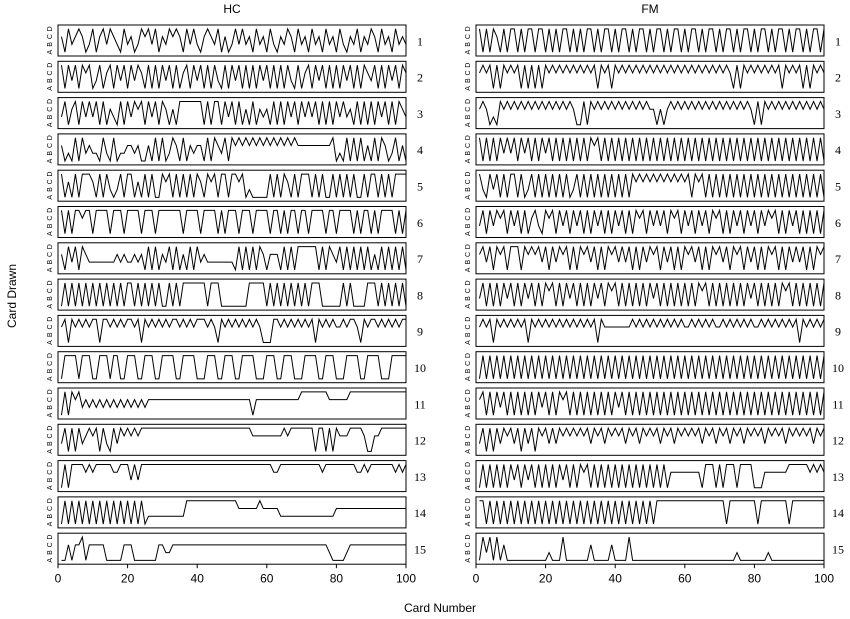  What do you see at coordinates (838, 332) in the screenshot?
I see `panel-label: 9` at bounding box center [838, 332].